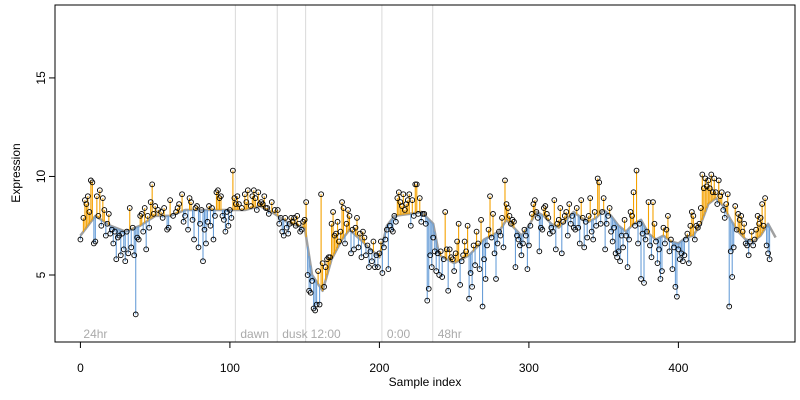 This screenshot has width=800, height=400. I want to click on phase-label: 48hr, so click(450, 334).